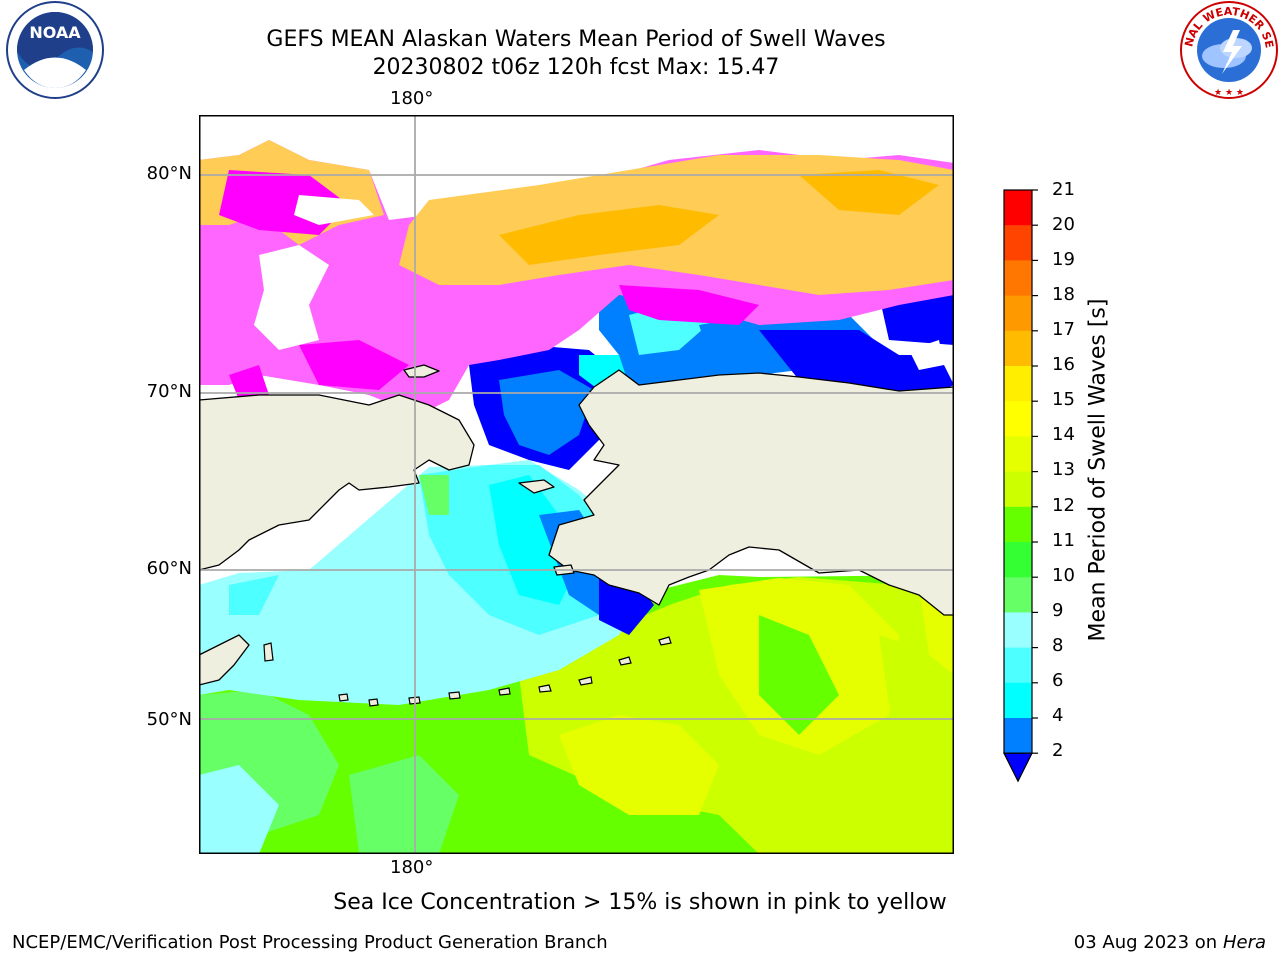 The width and height of the screenshot is (1280, 960). What do you see at coordinates (1063, 329) in the screenshot?
I see `cbar-tick: 17` at bounding box center [1063, 329].